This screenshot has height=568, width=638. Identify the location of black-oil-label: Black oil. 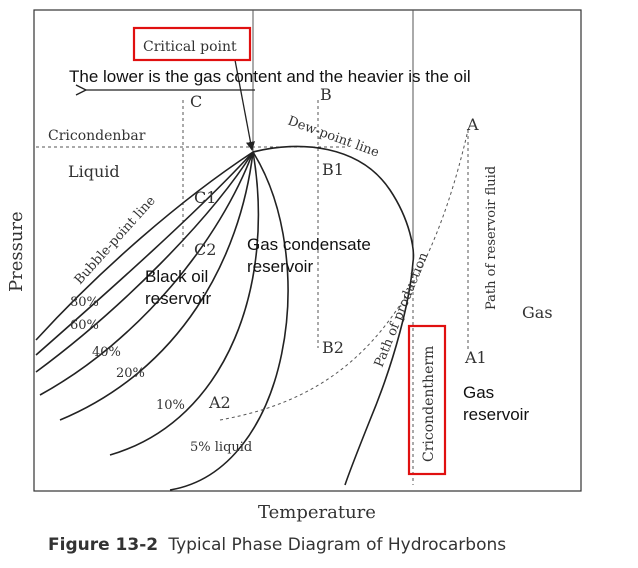
(176, 276).